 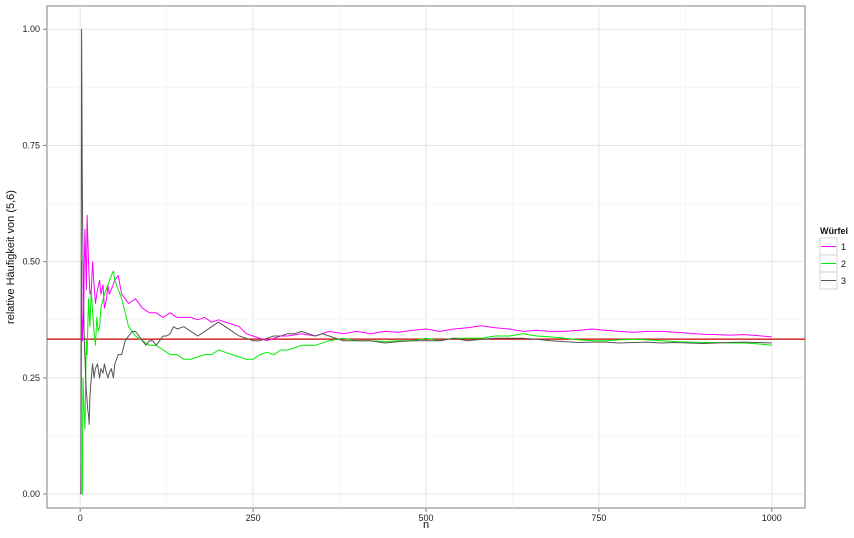 I want to click on y-tick-label: 0.50, so click(x=31, y=262).